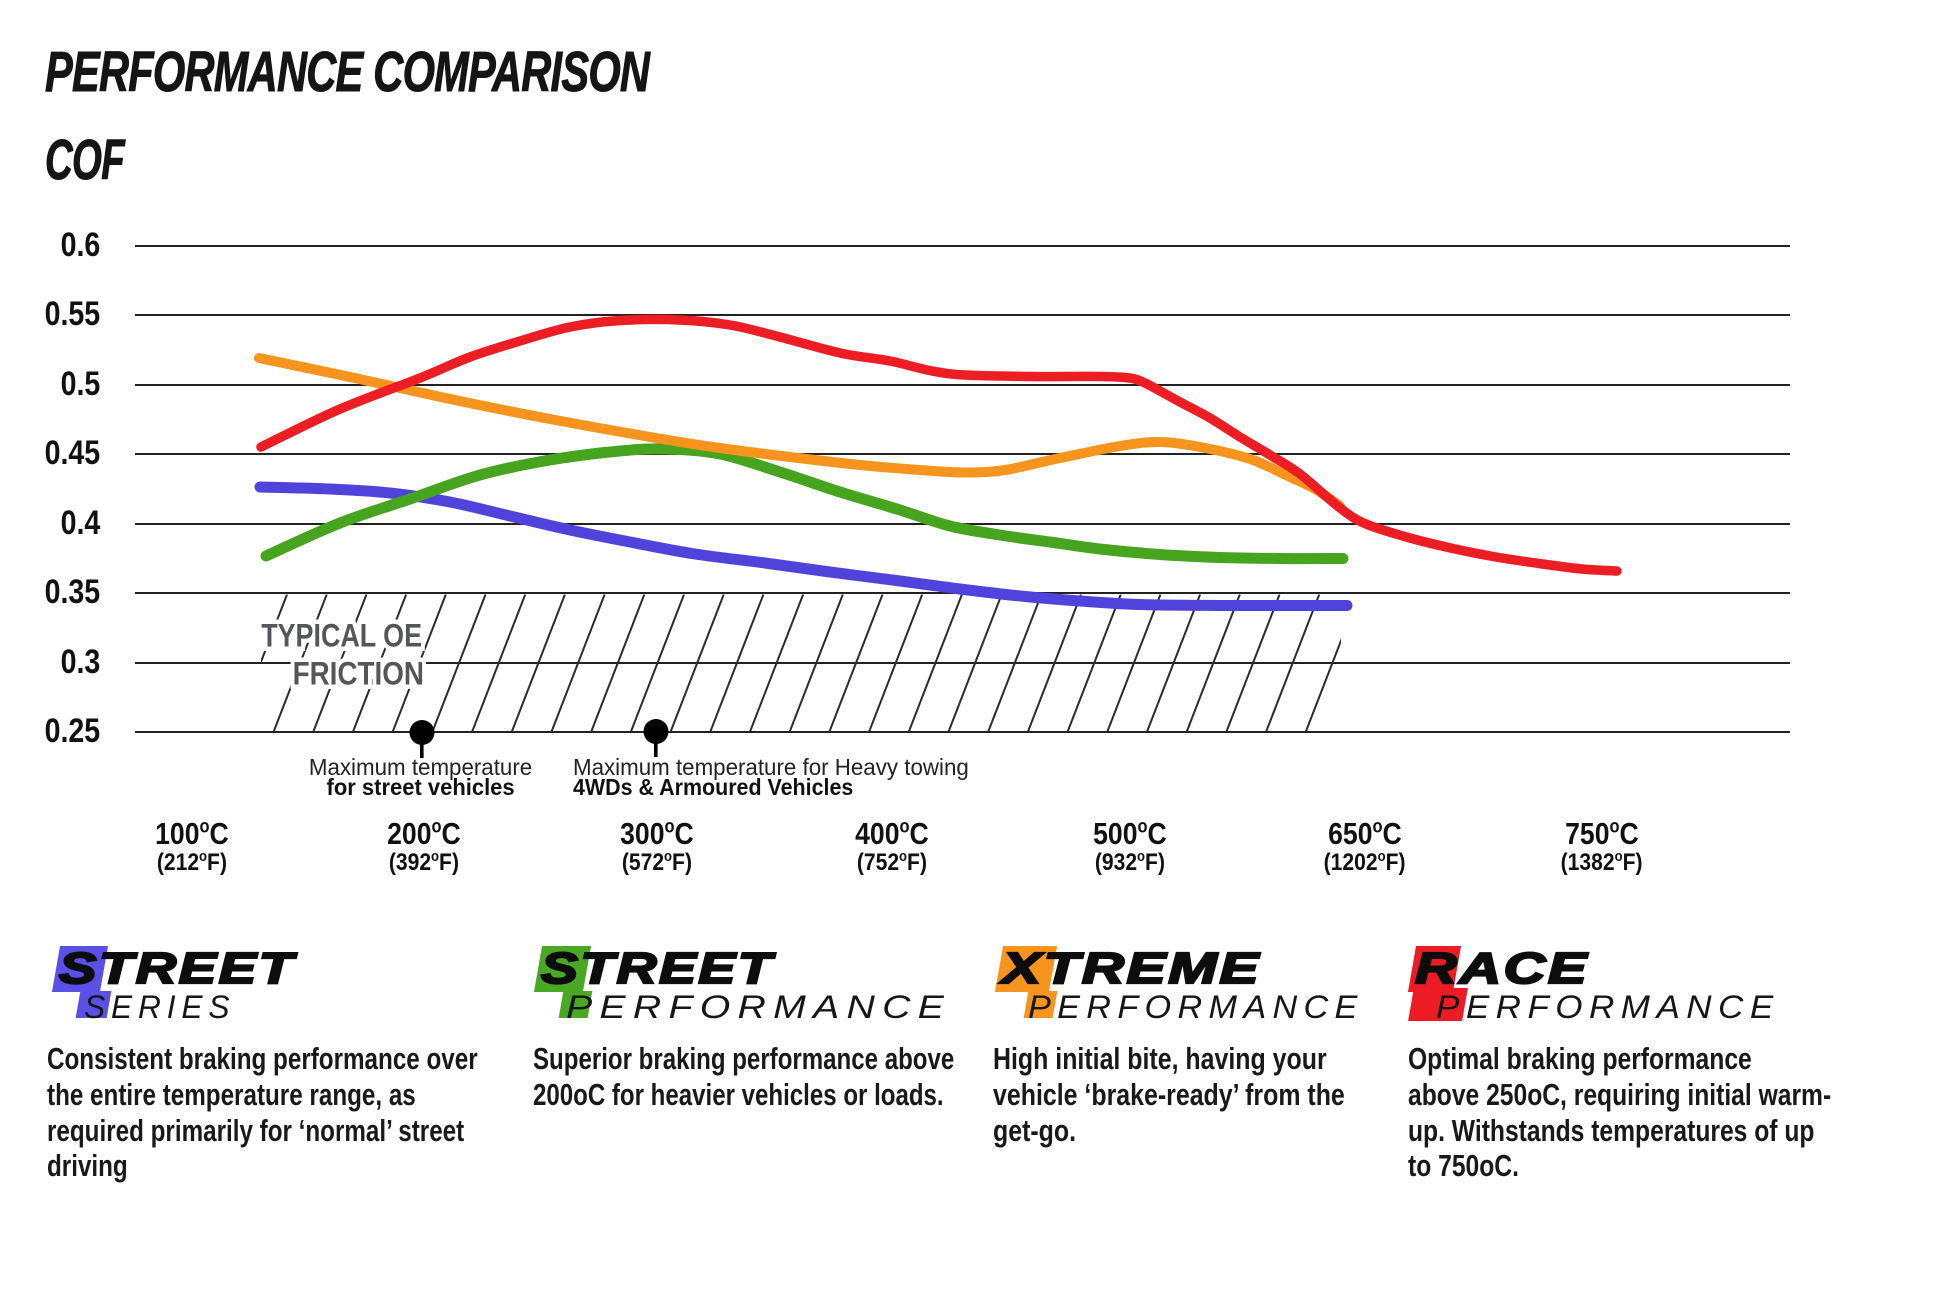 Image resolution: width=1946 pixels, height=1310 pixels. Describe the element at coordinates (341, 636) in the screenshot. I see `svg-text: TYPICAL OE` at that location.